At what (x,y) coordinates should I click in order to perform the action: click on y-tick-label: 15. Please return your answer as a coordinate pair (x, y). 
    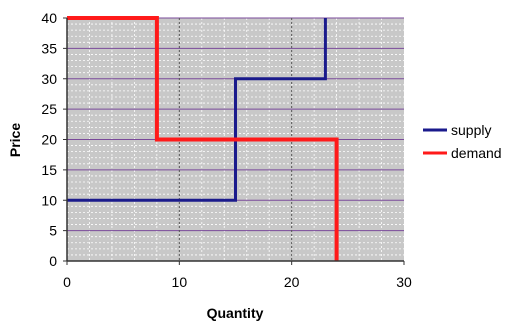
    Looking at the image, I should click on (49, 170).